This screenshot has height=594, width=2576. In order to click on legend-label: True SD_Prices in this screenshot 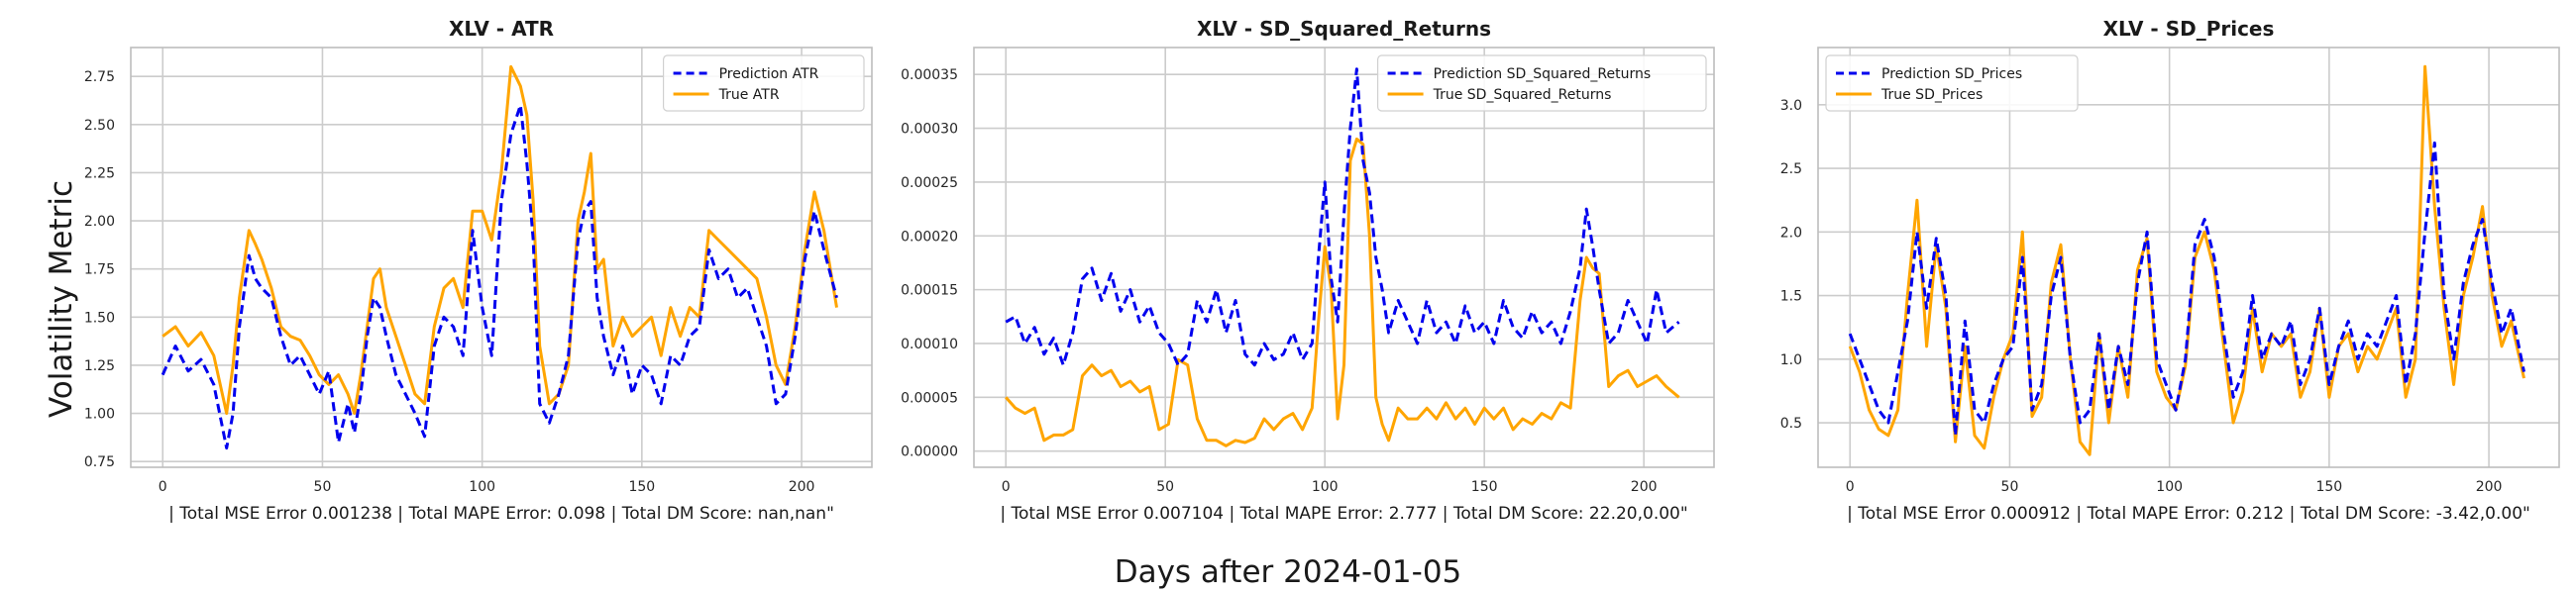, I will do `click(1931, 95)`.